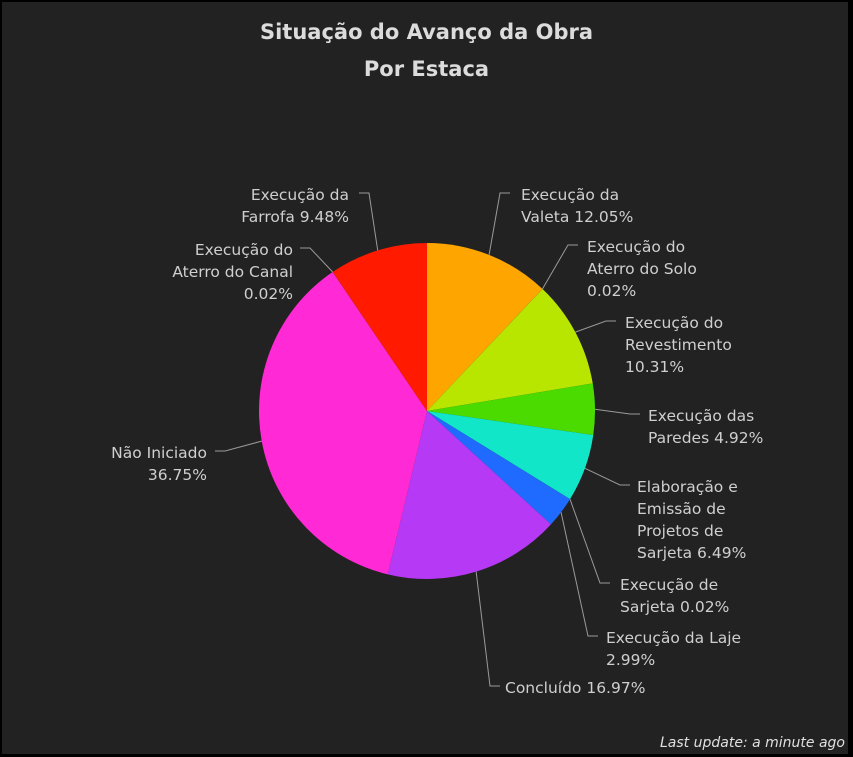 The height and width of the screenshot is (757, 853). I want to click on slice-label-line: Emissão de, so click(681, 509).